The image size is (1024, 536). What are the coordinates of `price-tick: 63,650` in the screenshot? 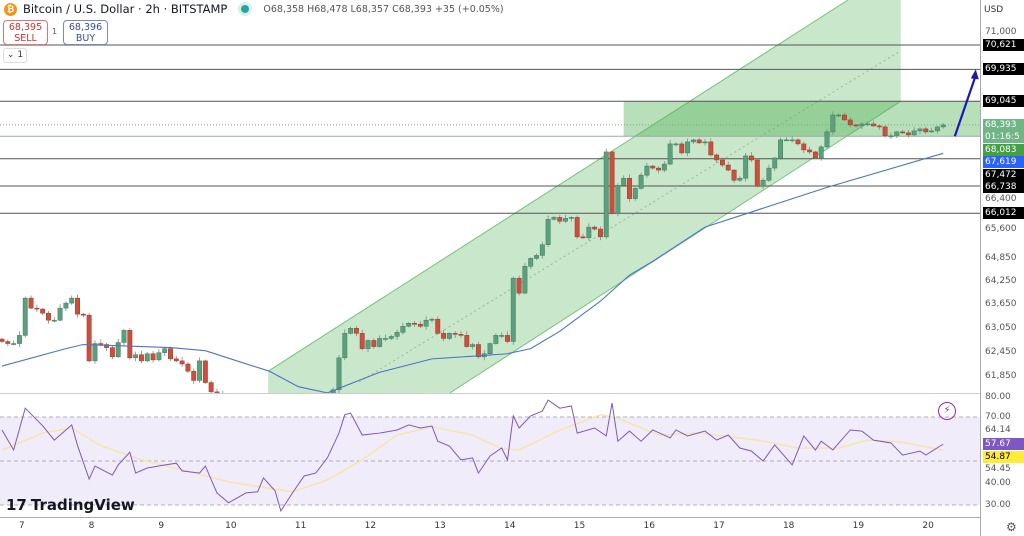 It's located at (1001, 304).